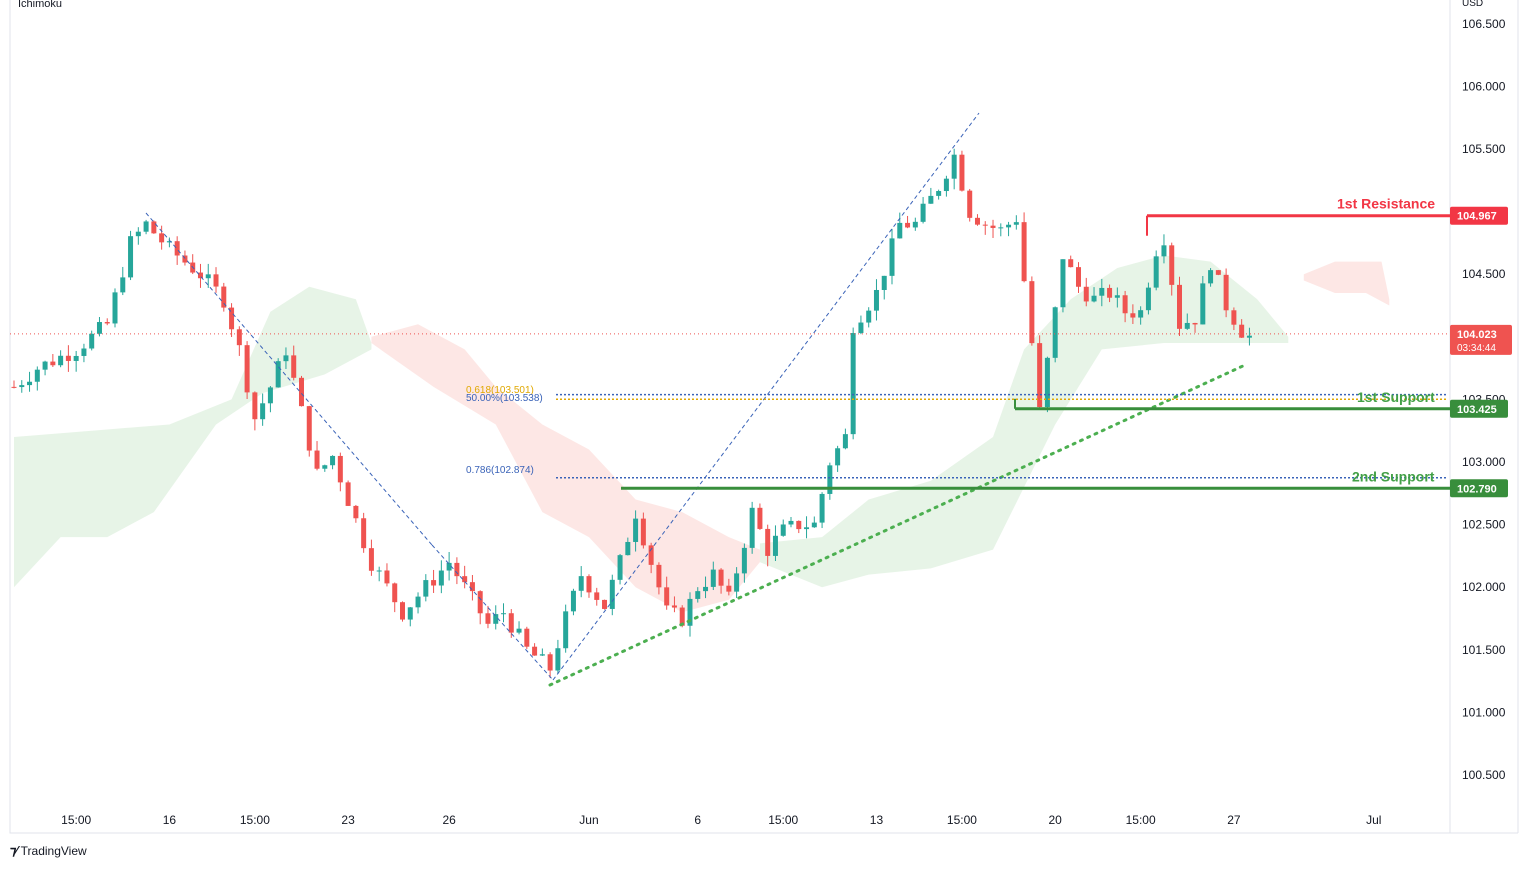 The height and width of the screenshot is (869, 1520). Describe the element at coordinates (1476, 348) in the screenshot. I see `price-countdown: 03:34:44` at that location.